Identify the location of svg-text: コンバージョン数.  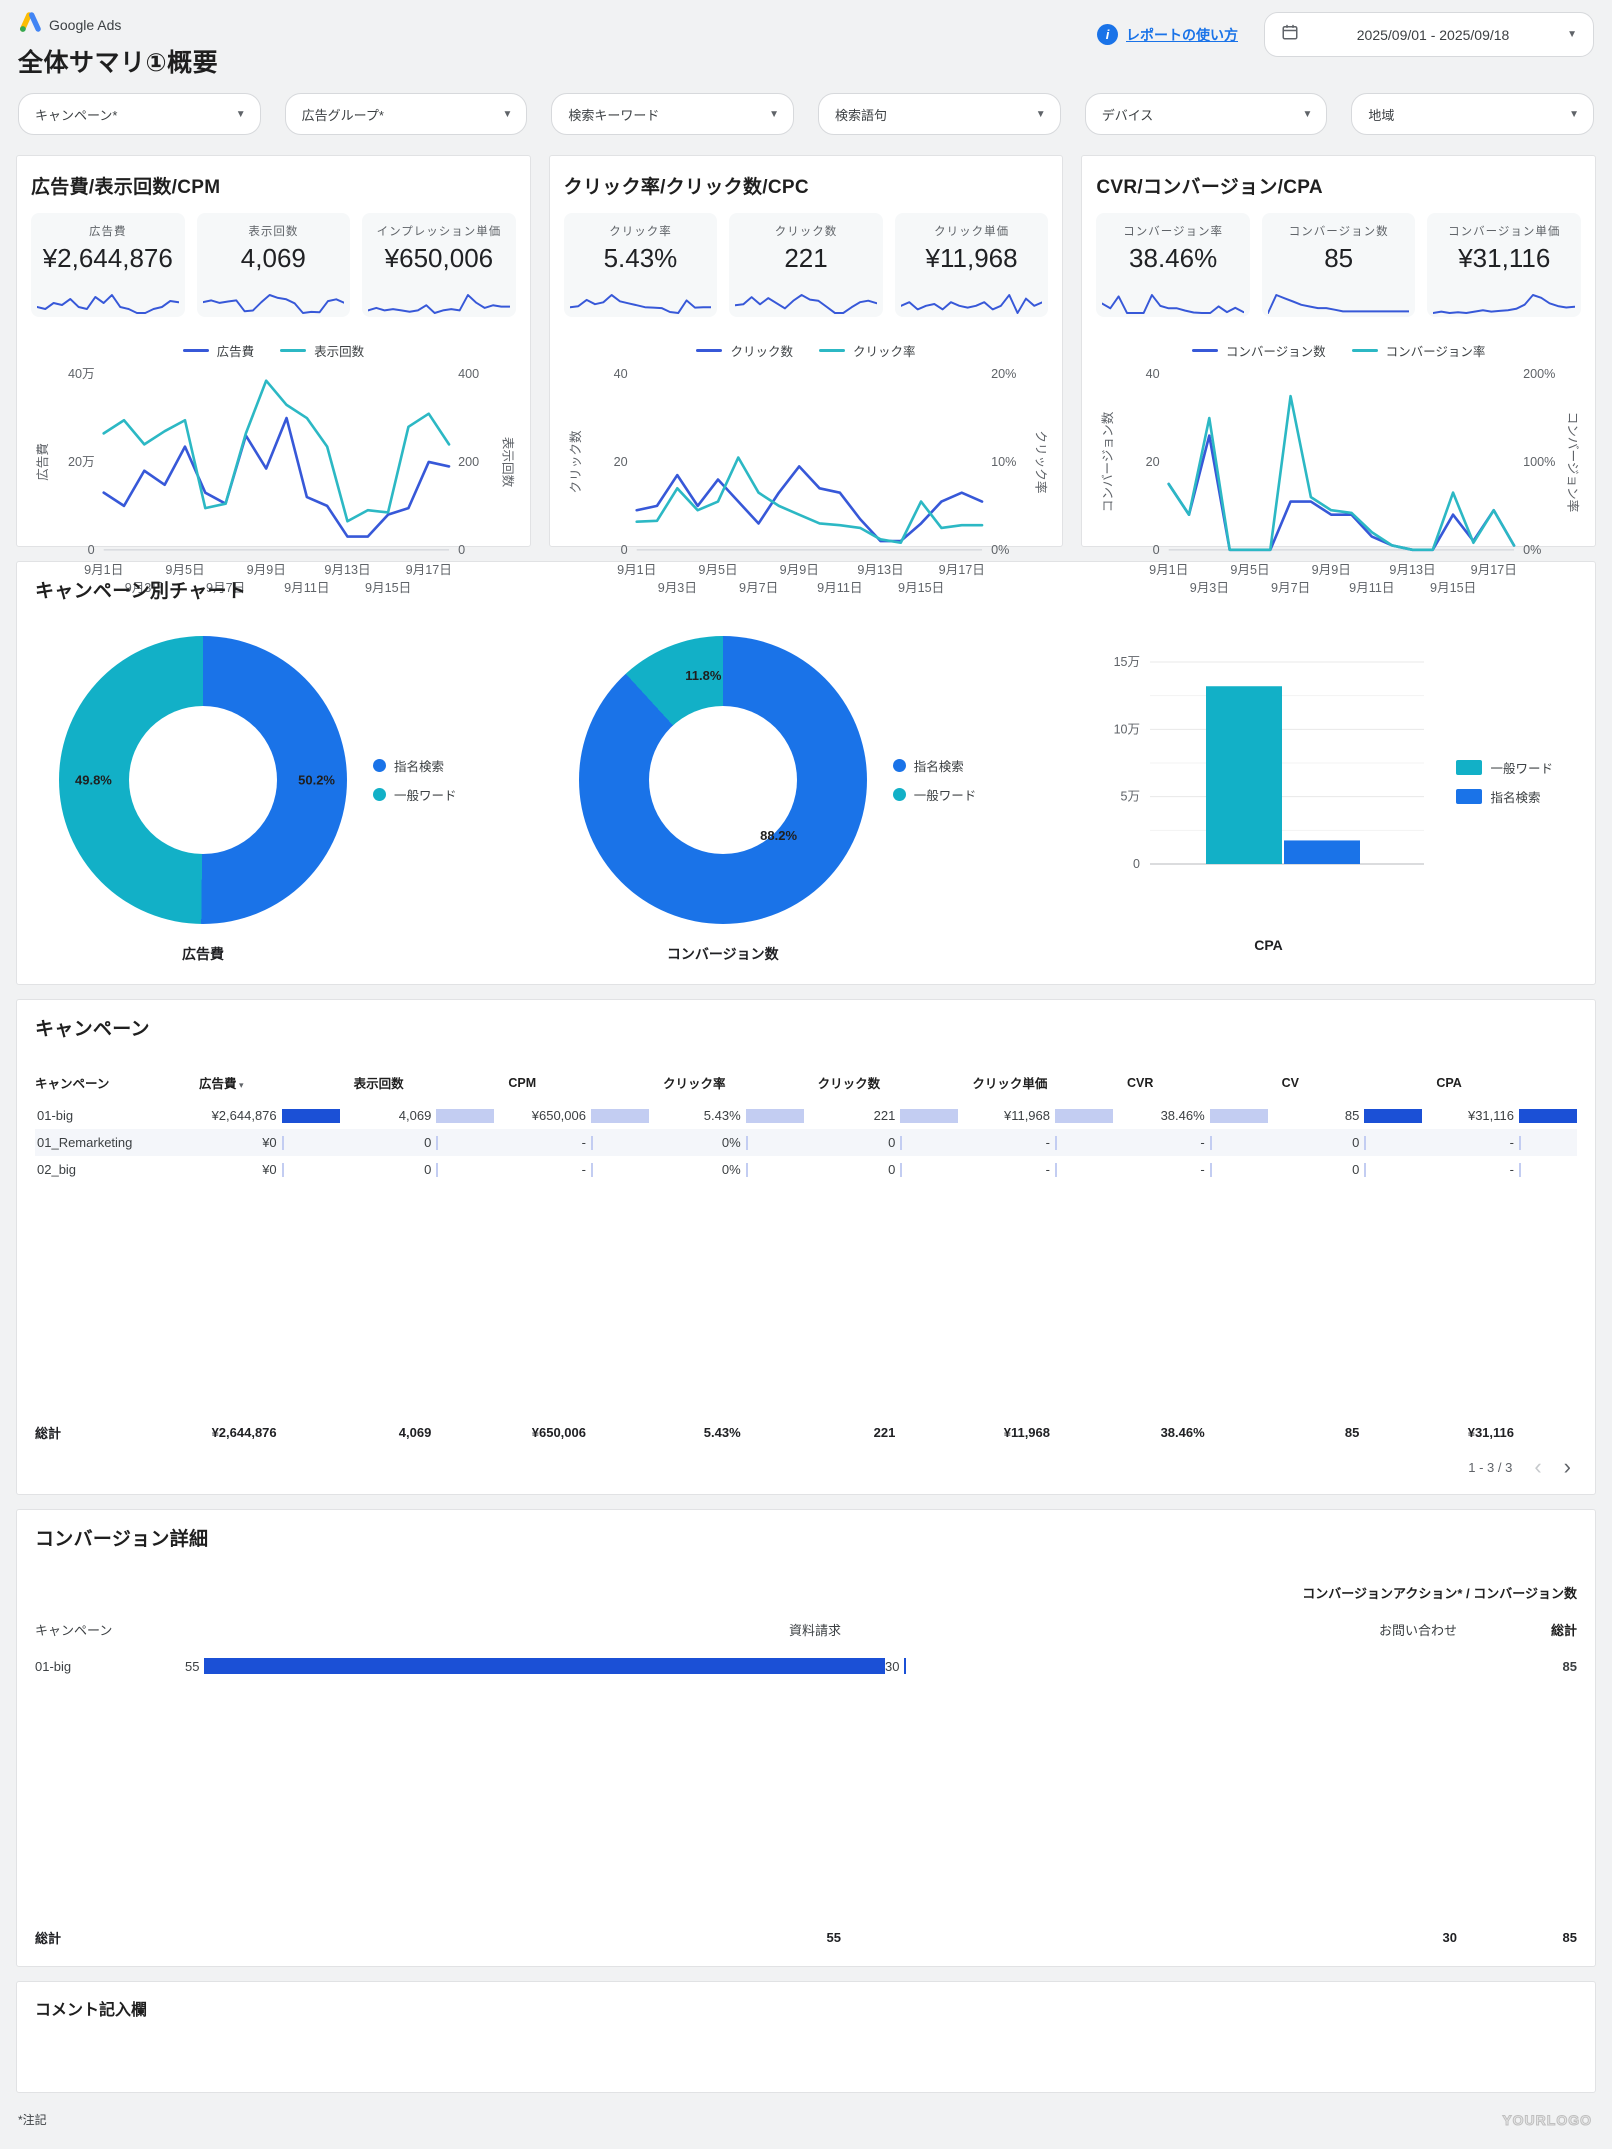
(1108, 461).